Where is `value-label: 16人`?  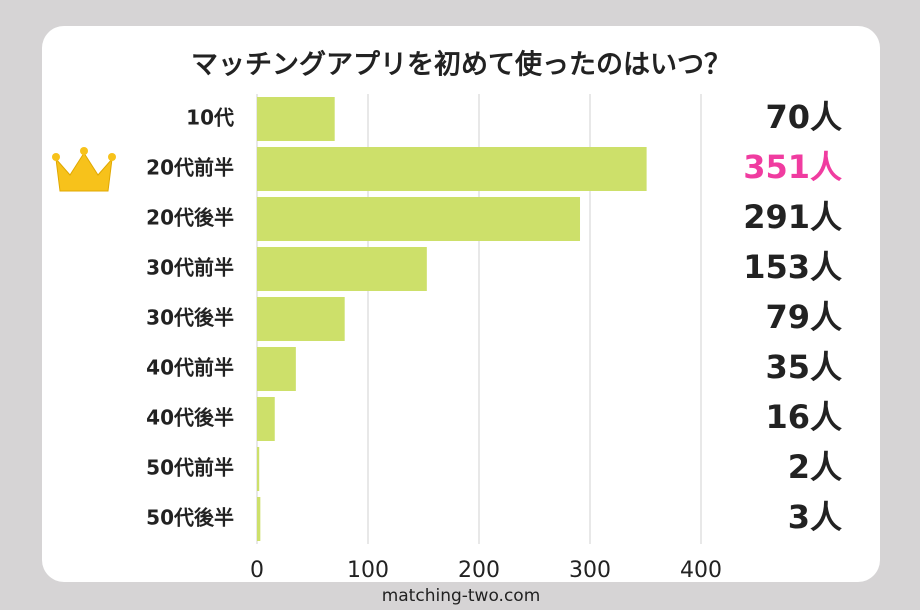 value-label: 16人 is located at coordinates (803, 417).